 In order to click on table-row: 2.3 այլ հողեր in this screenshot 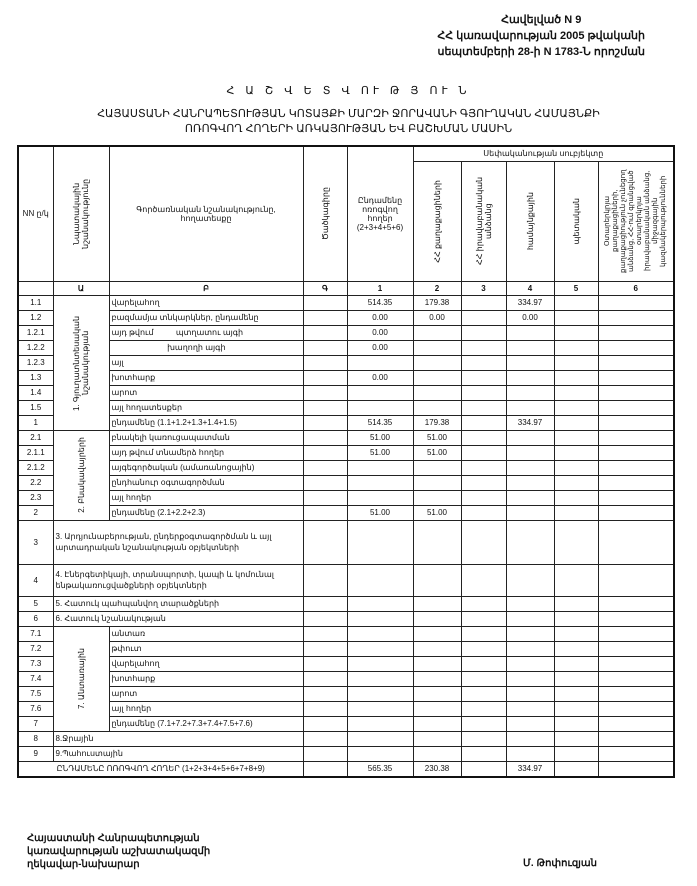, I will do `click(346, 497)`.